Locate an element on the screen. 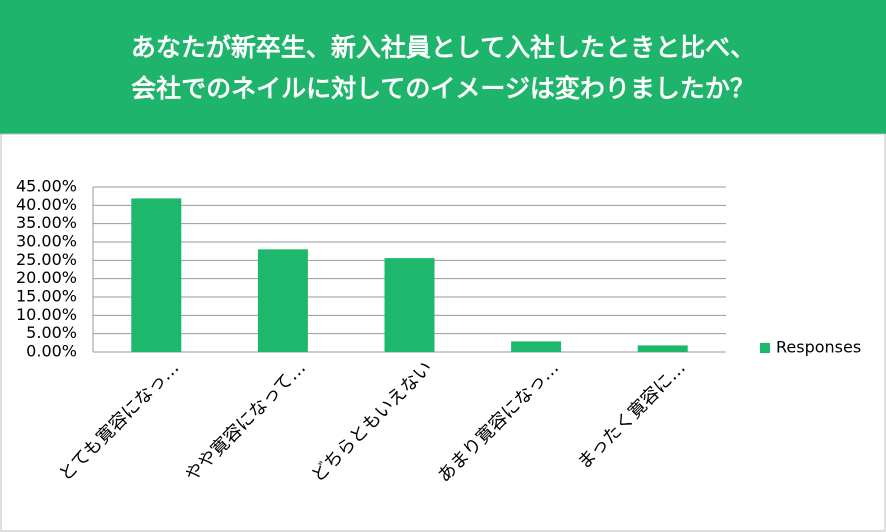 Image resolution: width=886 pixels, height=532 pixels. chart-title: あなたが新卒生、新入社員として入社したときと比べ、 is located at coordinates (443, 47).